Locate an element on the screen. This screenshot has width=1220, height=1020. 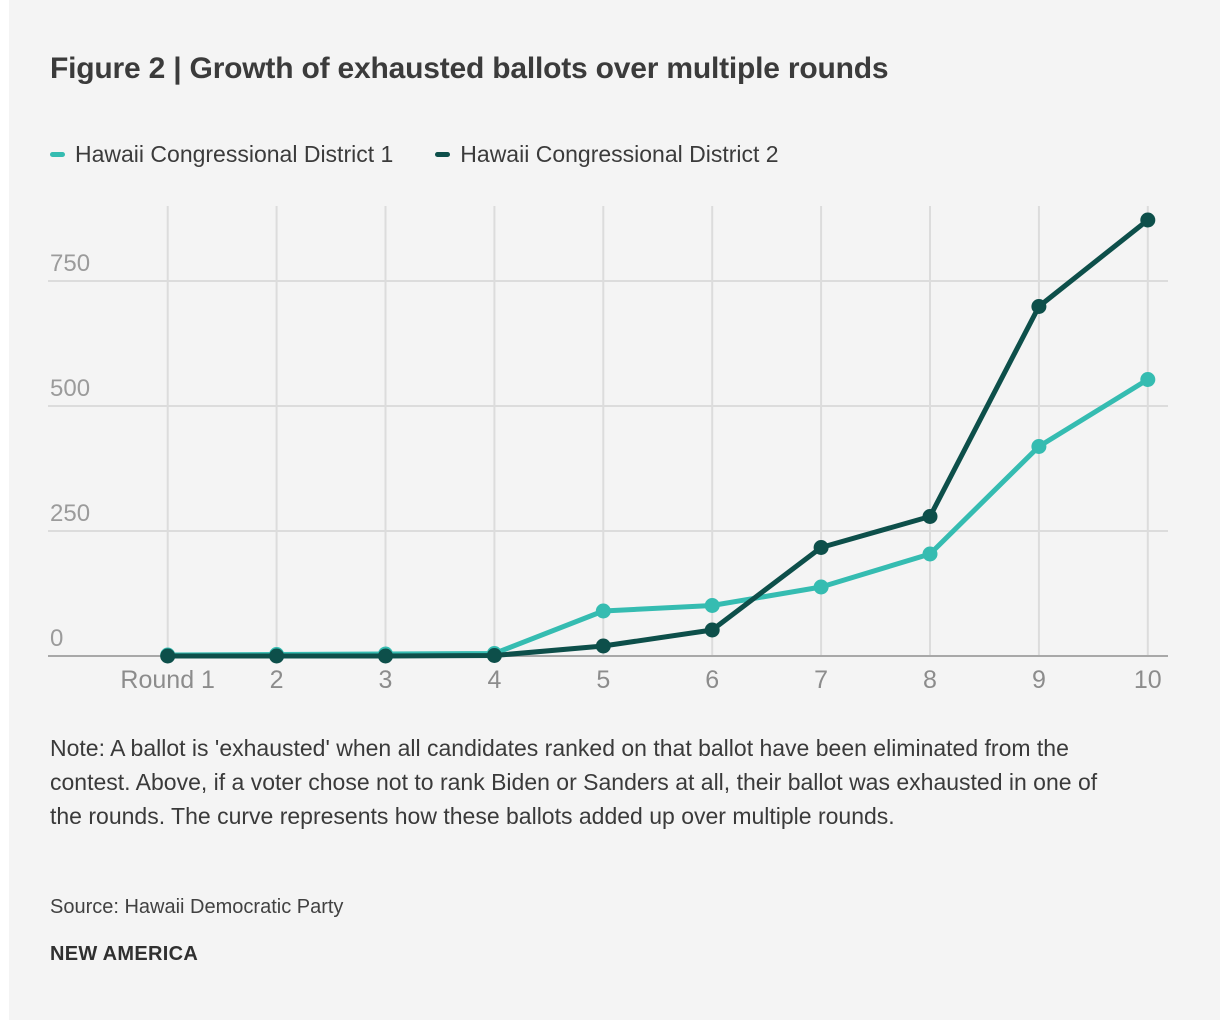
x-tick-label: 9 is located at coordinates (1039, 680).